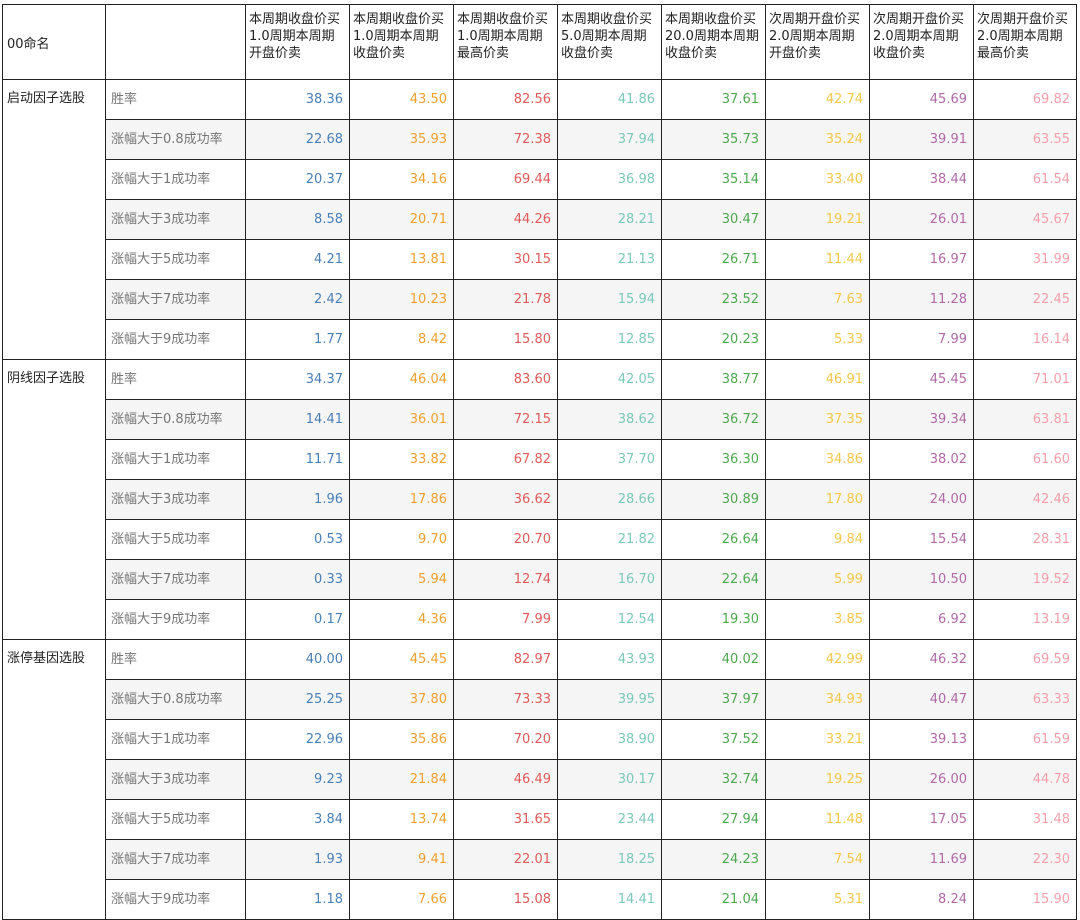 Image resolution: width=1080 pixels, height=920 pixels. I want to click on table-cell: 1.96, so click(297, 499).